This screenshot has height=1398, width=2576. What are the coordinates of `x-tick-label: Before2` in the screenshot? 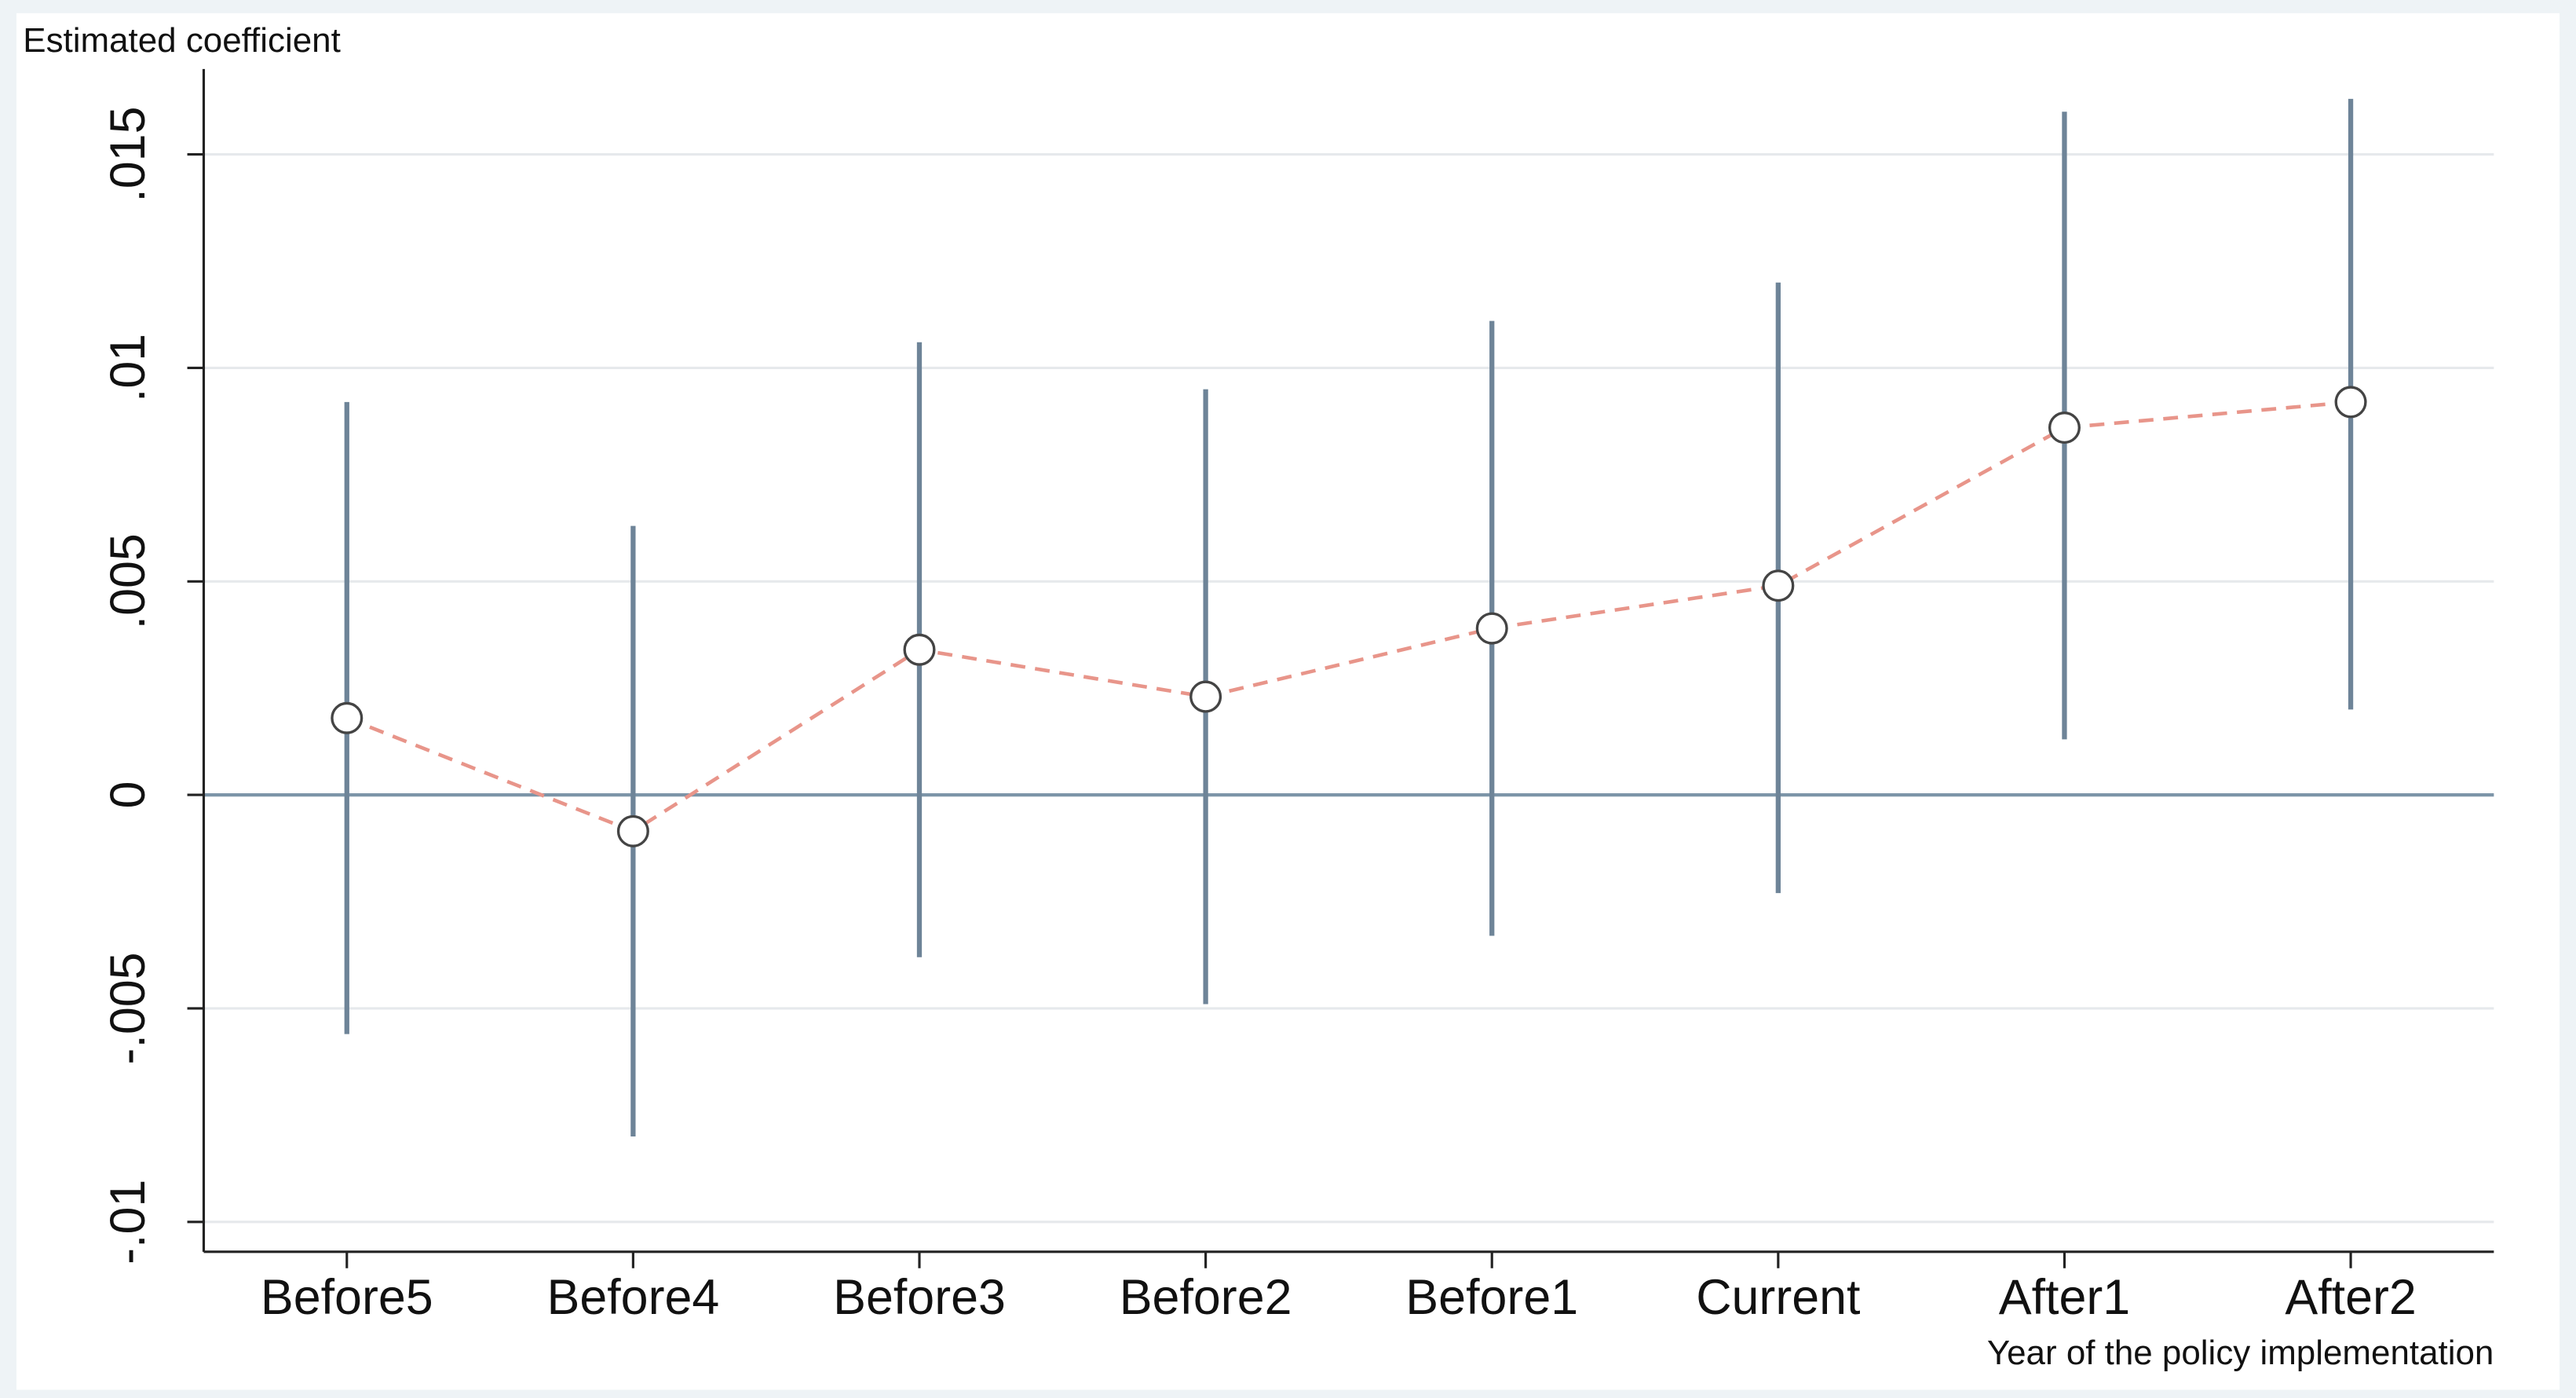 It's located at (1206, 1297).